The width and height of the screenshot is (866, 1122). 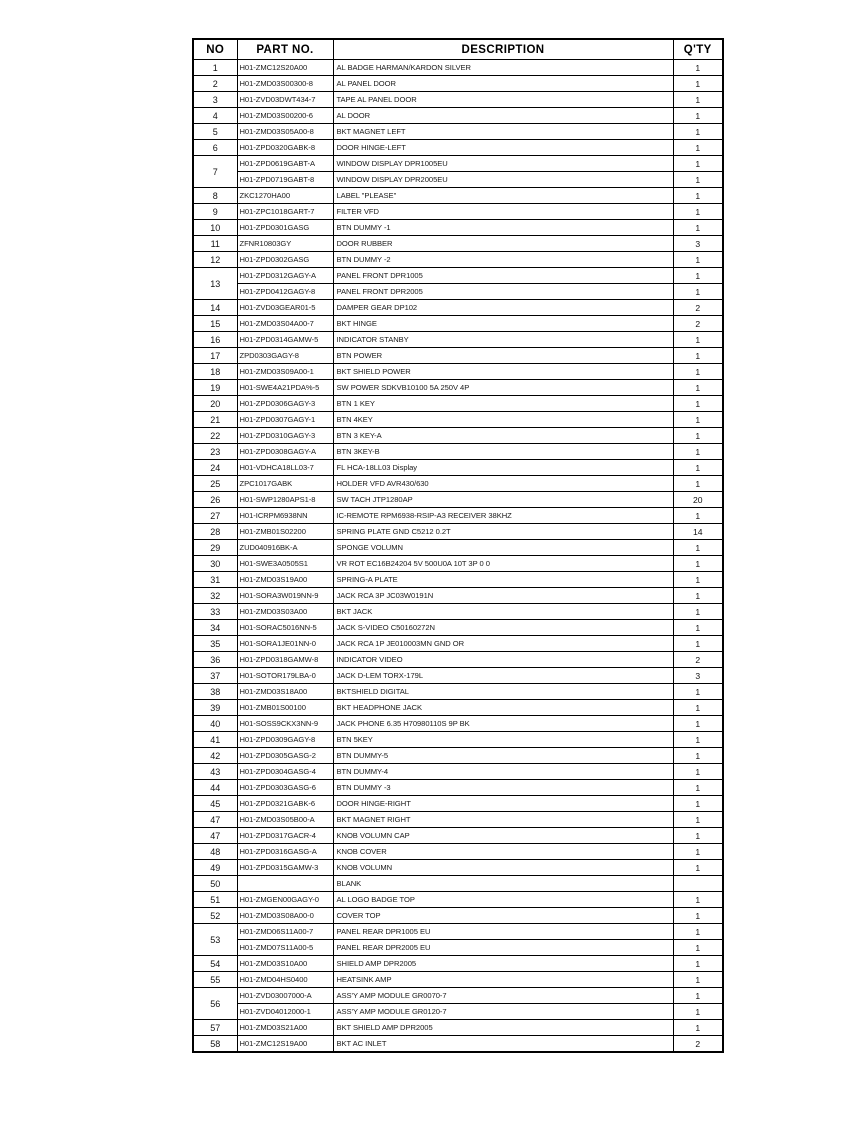 I want to click on cell-no: 2, so click(x=215, y=83).